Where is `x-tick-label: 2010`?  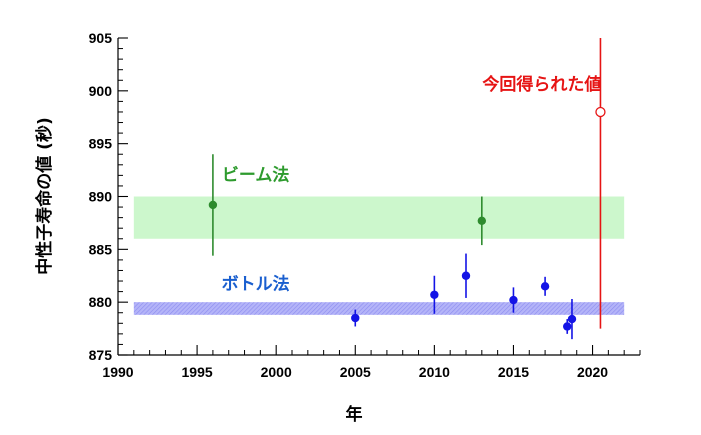
x-tick-label: 2010 is located at coordinates (434, 372).